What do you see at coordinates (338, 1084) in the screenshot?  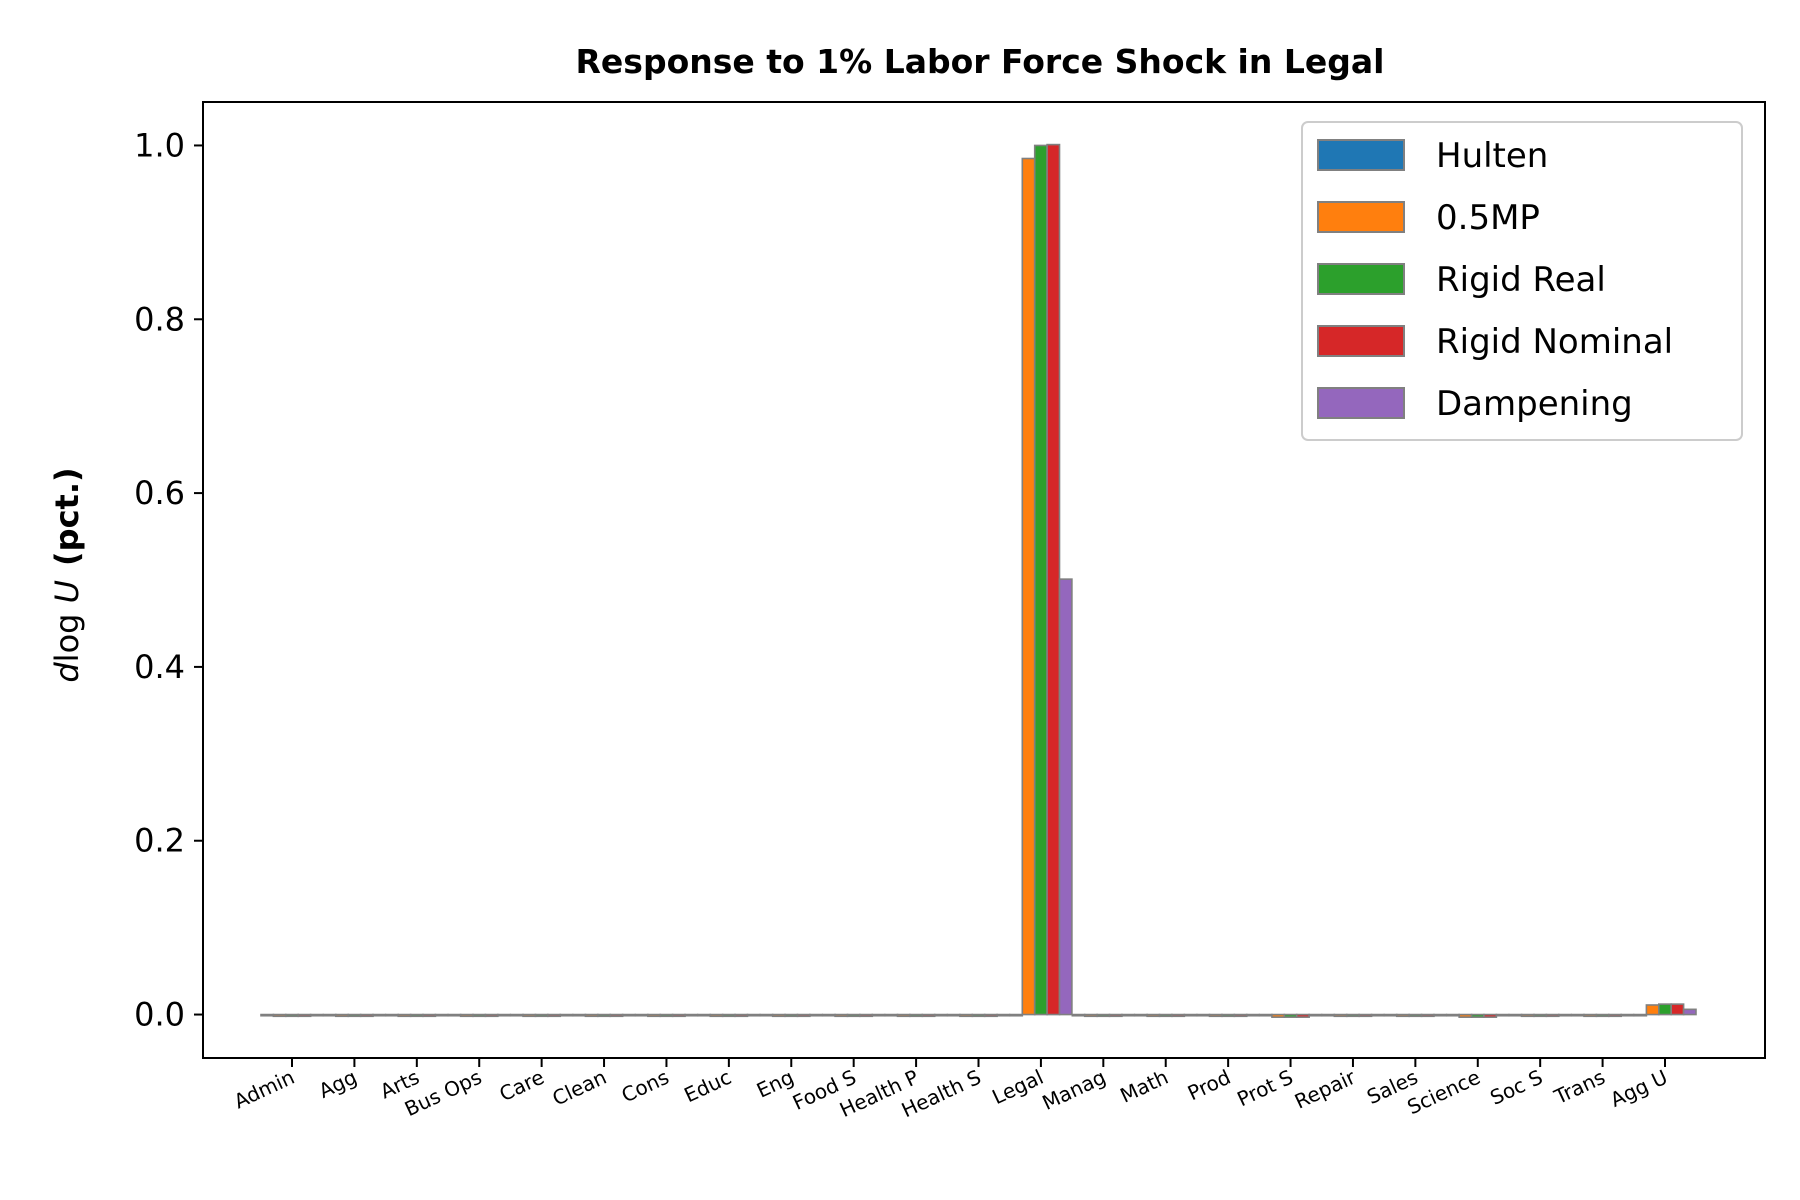 I see `x-tick-label: Agg` at bounding box center [338, 1084].